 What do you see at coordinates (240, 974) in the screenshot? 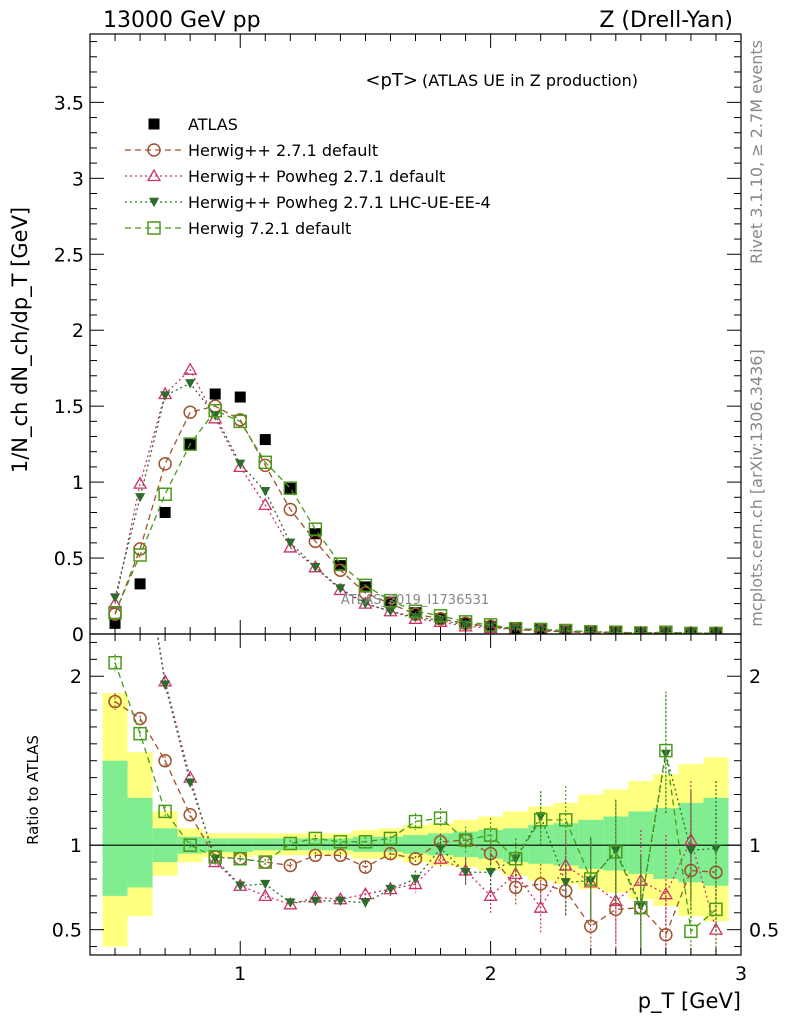
I see `x-tick-label: 1` at bounding box center [240, 974].